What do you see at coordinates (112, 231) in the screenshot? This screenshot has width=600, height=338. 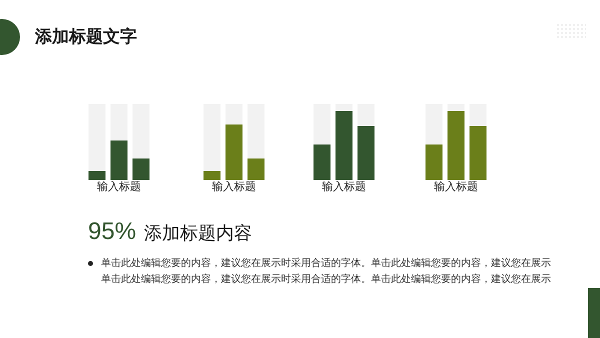 I see `text: 95%` at bounding box center [112, 231].